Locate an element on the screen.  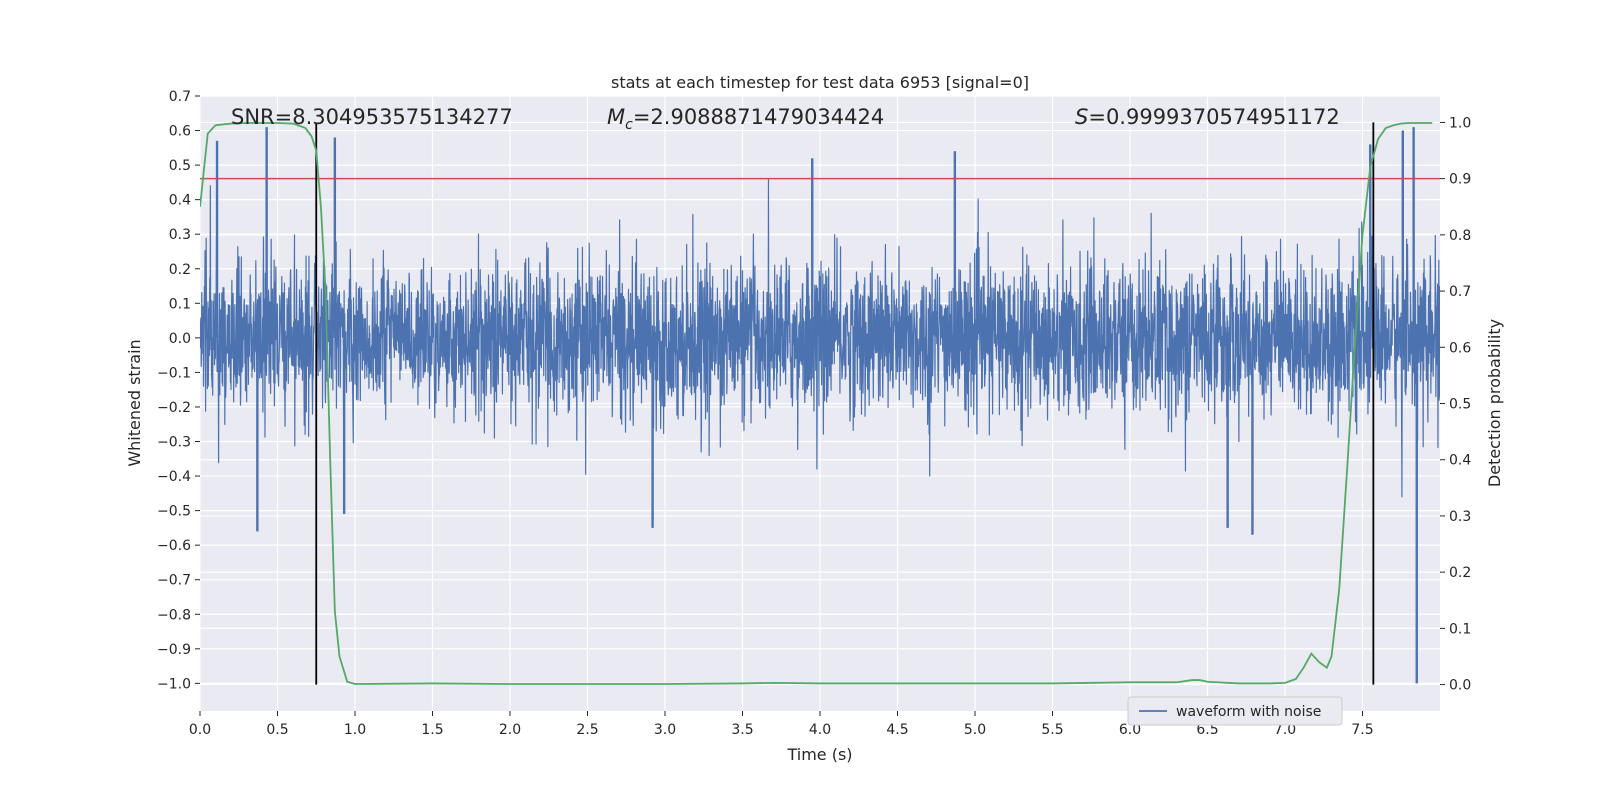
x-tick-label: 0.0 is located at coordinates (200, 730).